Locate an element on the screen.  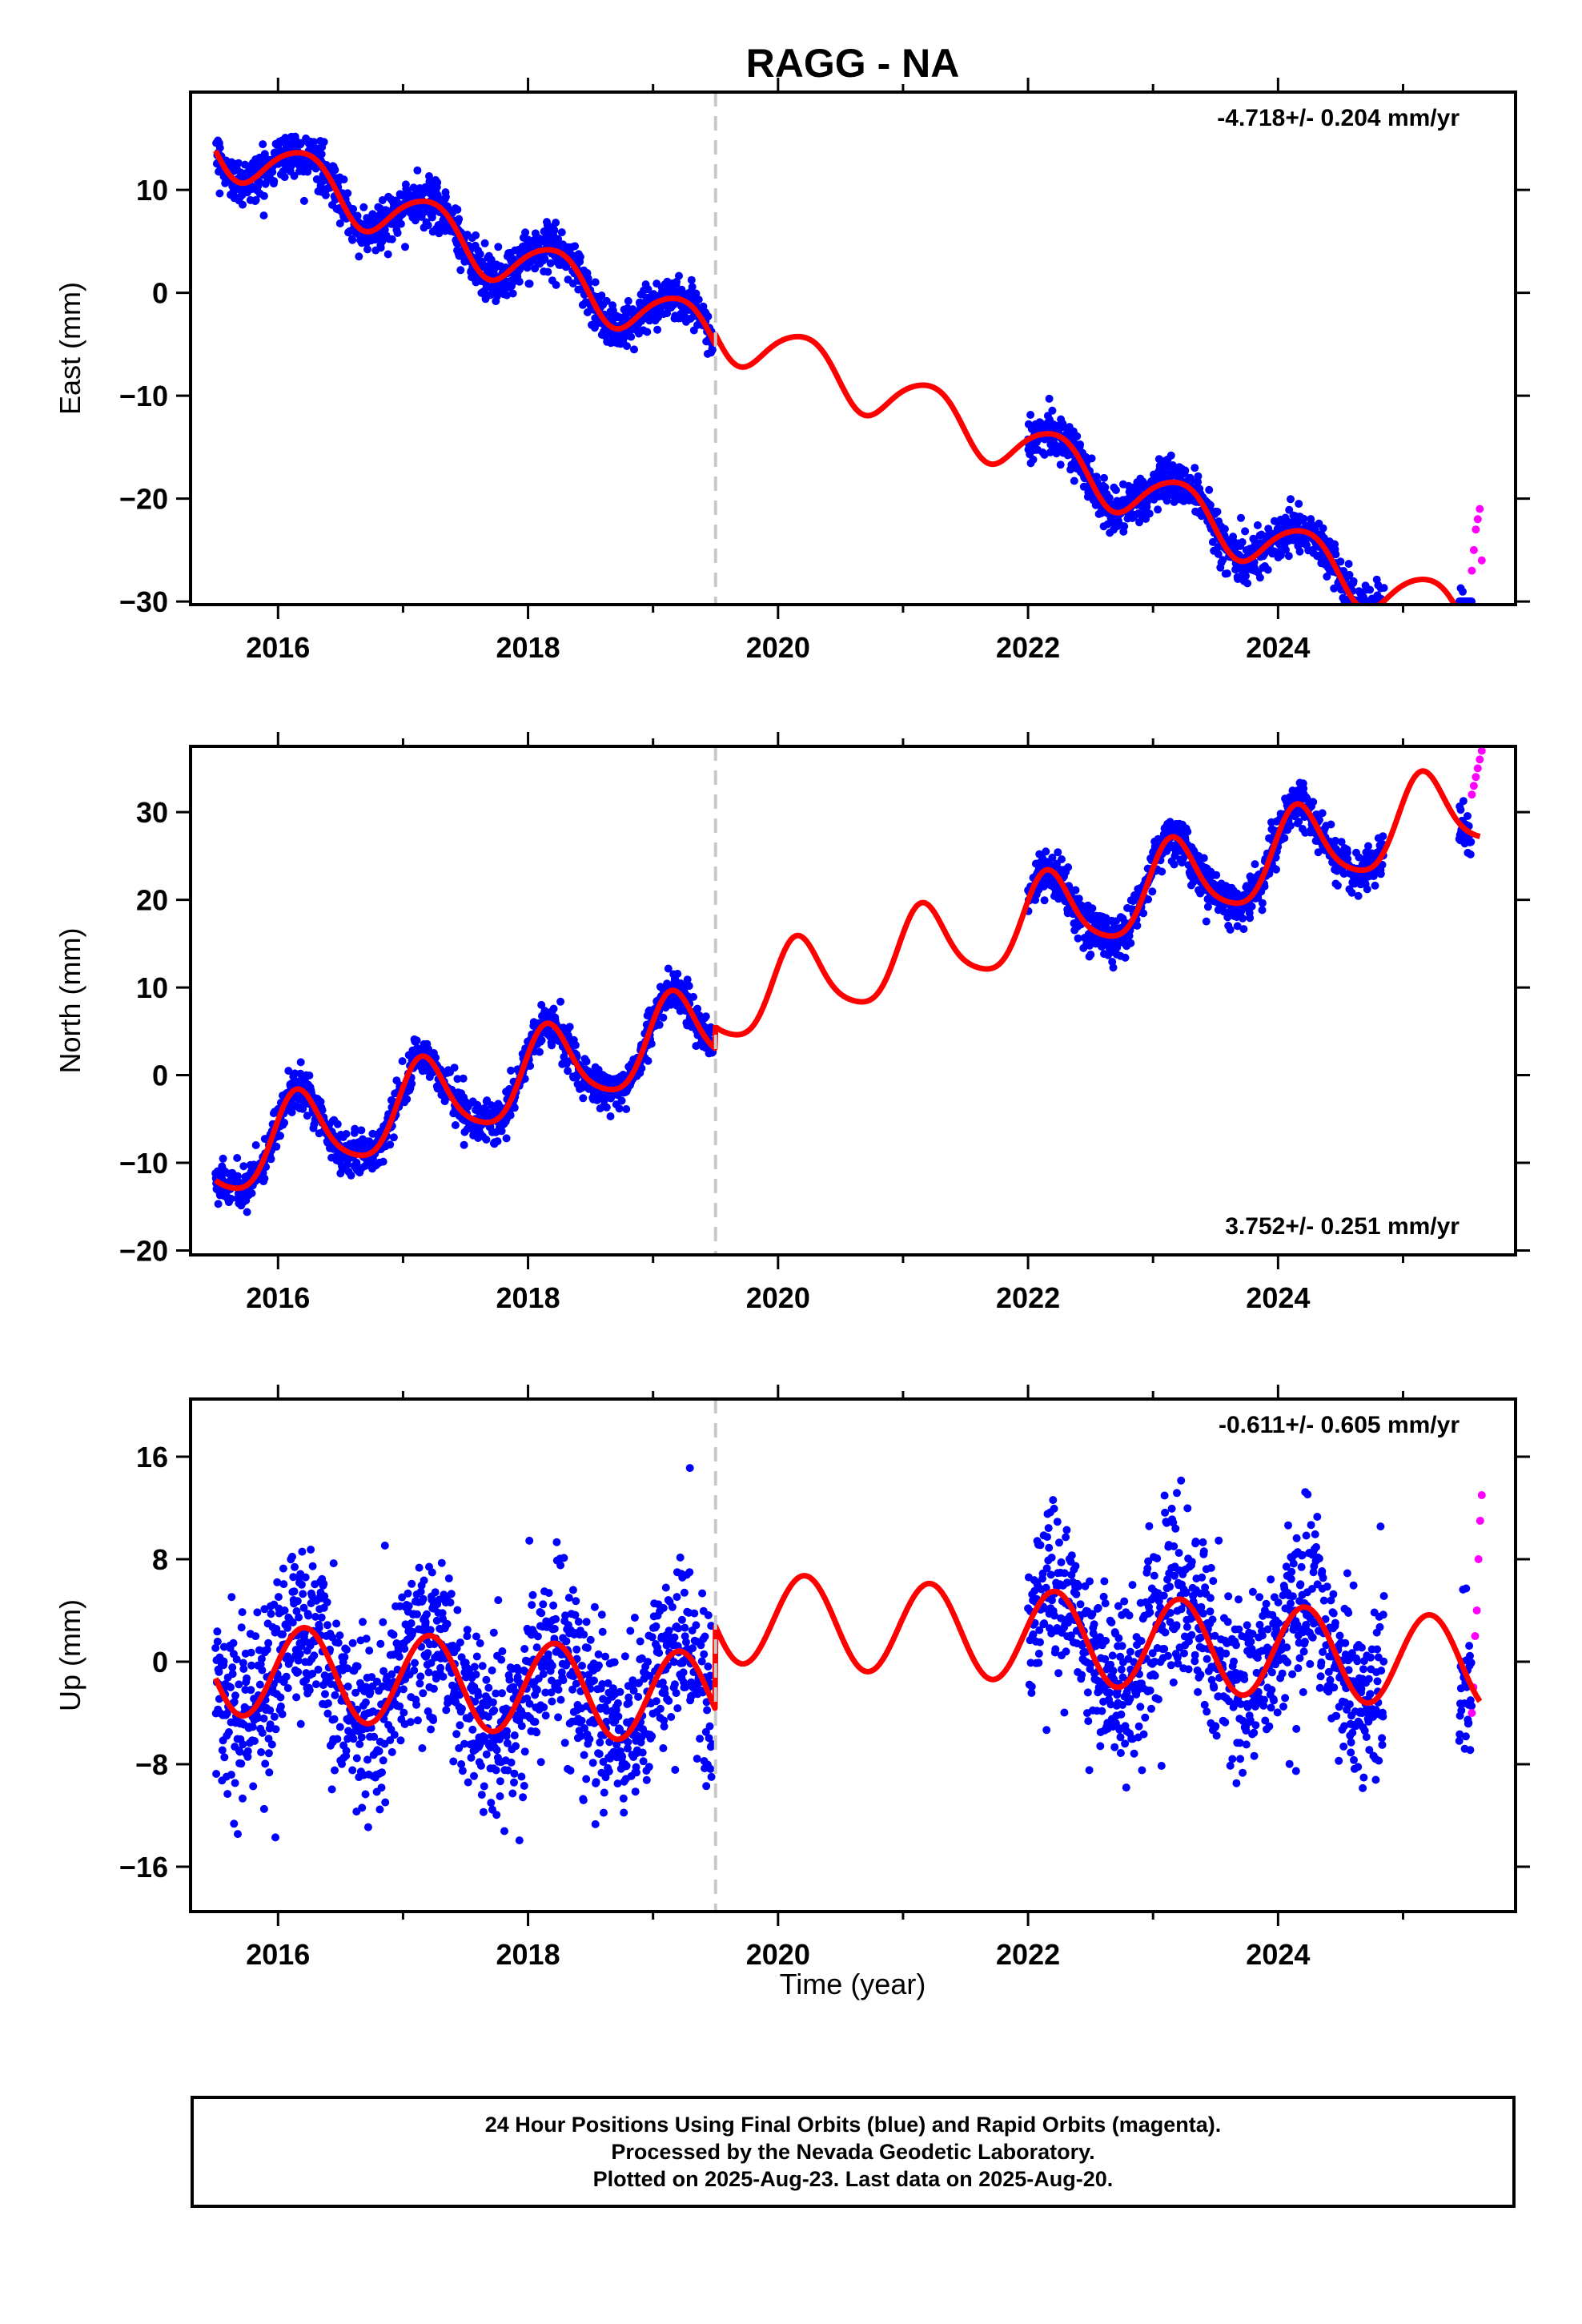
y-tick-label: 10 is located at coordinates (152, 988).